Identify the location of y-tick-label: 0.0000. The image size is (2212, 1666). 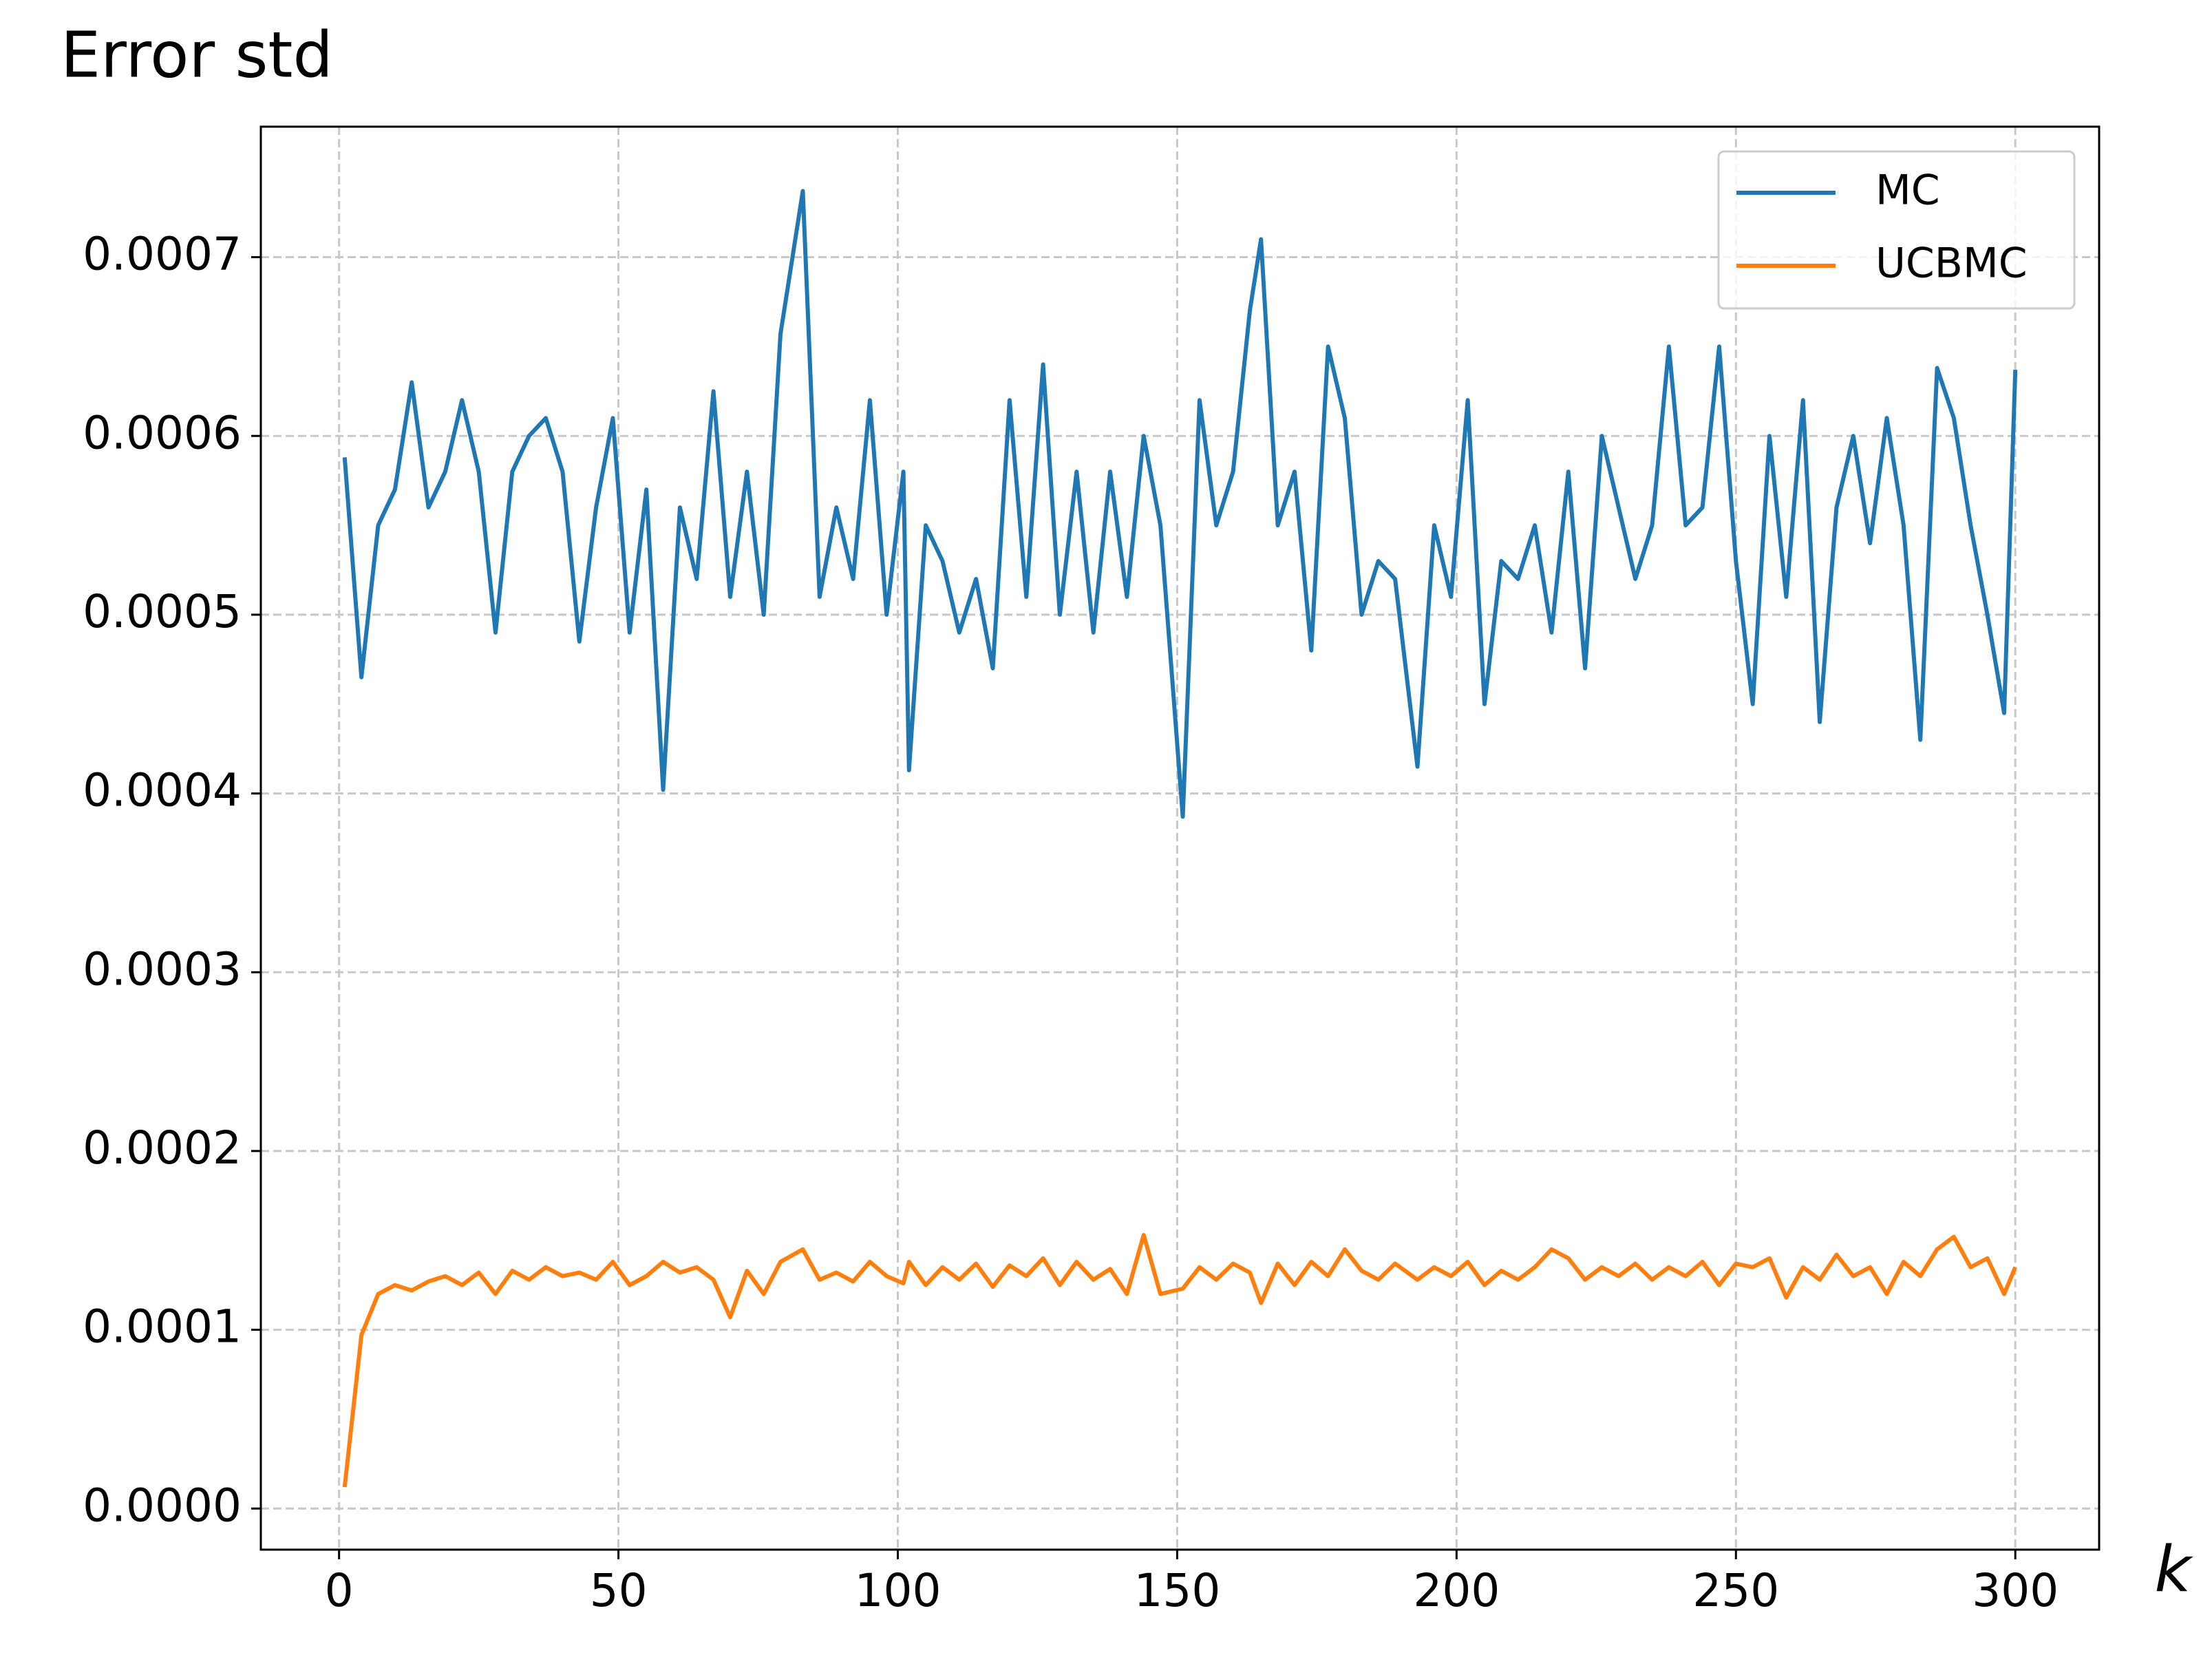
(162, 1505).